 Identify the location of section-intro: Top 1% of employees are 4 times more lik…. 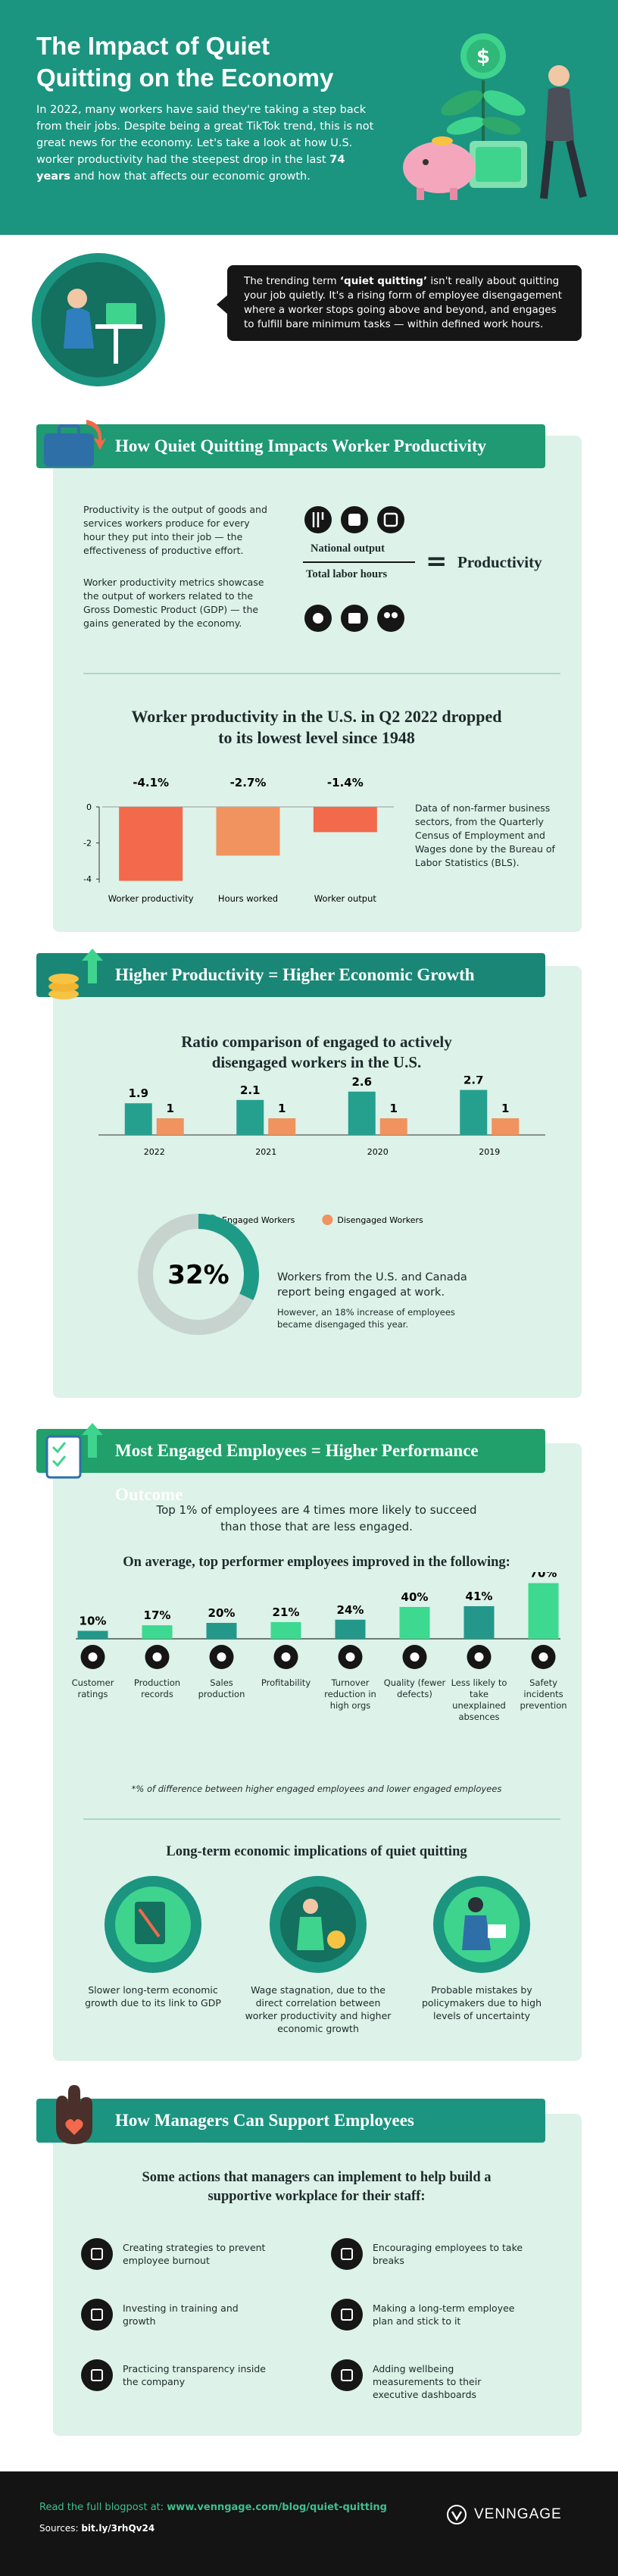
(316, 1518).